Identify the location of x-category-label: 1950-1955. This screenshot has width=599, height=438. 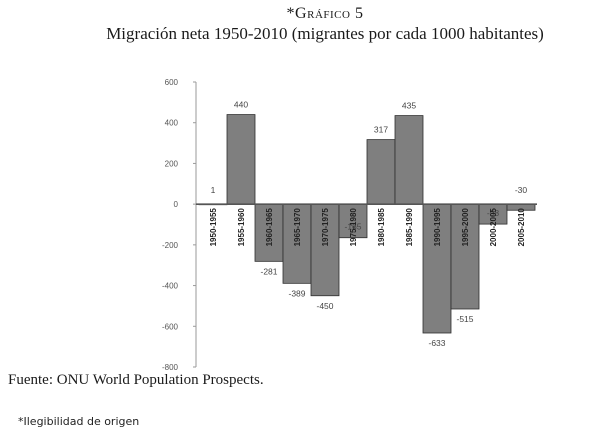
(213, 227).